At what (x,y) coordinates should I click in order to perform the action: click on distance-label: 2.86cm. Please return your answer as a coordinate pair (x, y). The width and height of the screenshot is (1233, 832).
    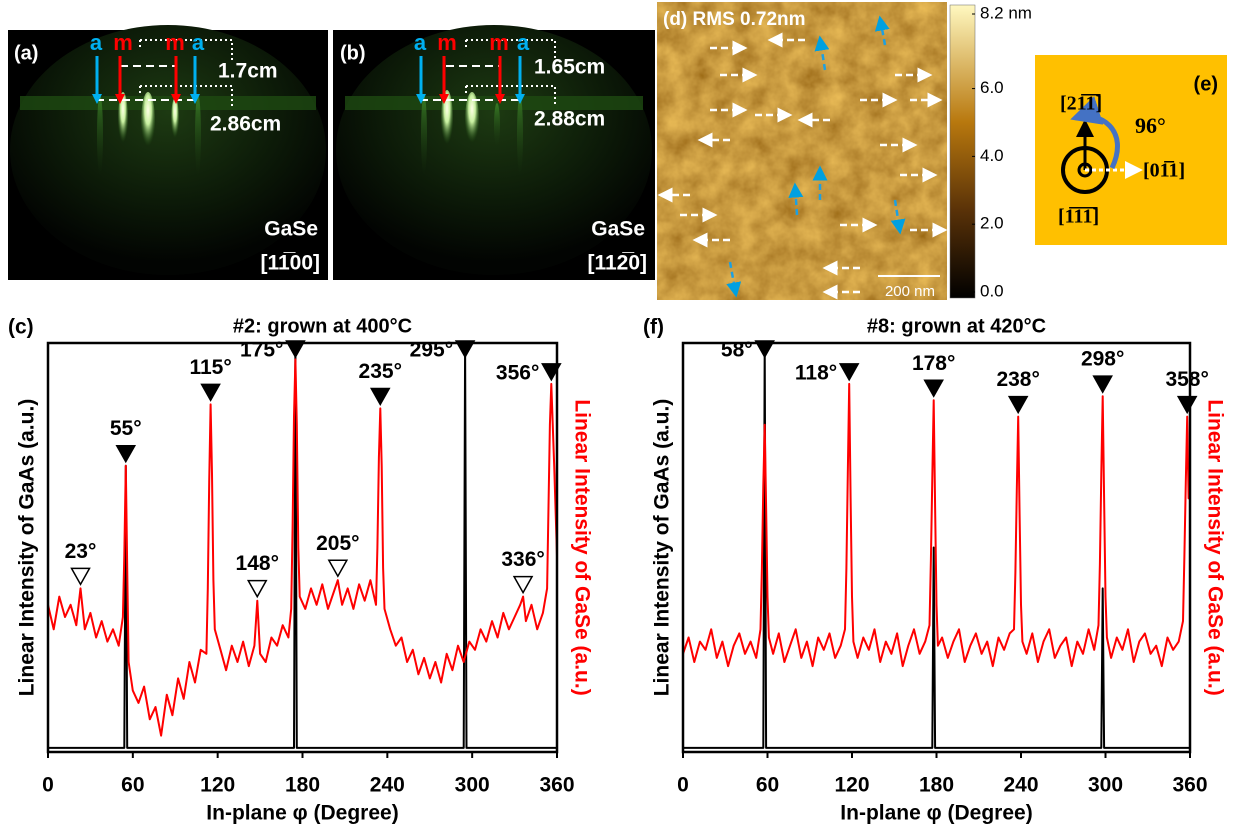
    Looking at the image, I should click on (245, 124).